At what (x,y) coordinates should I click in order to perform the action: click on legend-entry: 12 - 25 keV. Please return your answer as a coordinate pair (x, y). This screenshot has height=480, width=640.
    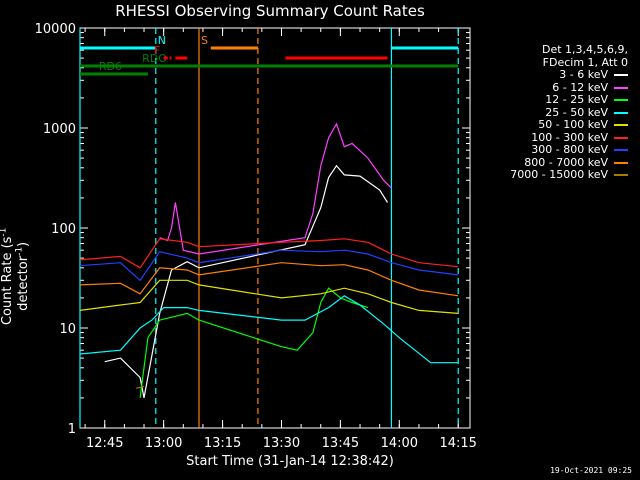
    Looking at the image, I should click on (558, 100).